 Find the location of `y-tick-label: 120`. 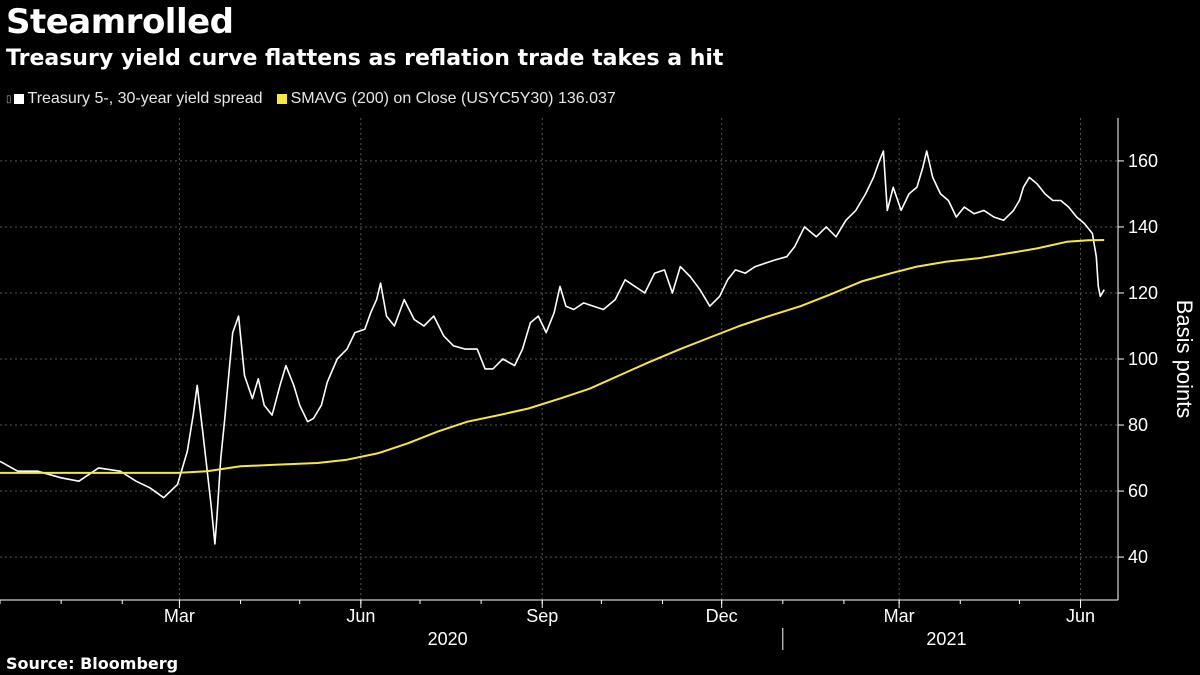

y-tick-label: 120 is located at coordinates (1143, 293).